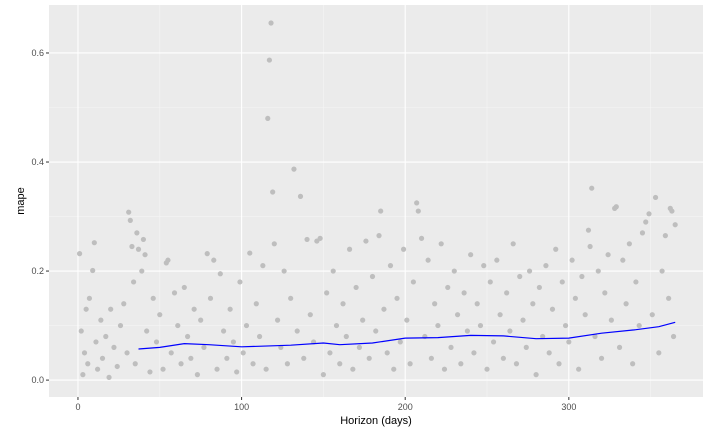 The width and height of the screenshot is (720, 437). Describe the element at coordinates (405, 407) in the screenshot. I see `x-tick-label: 200` at that location.